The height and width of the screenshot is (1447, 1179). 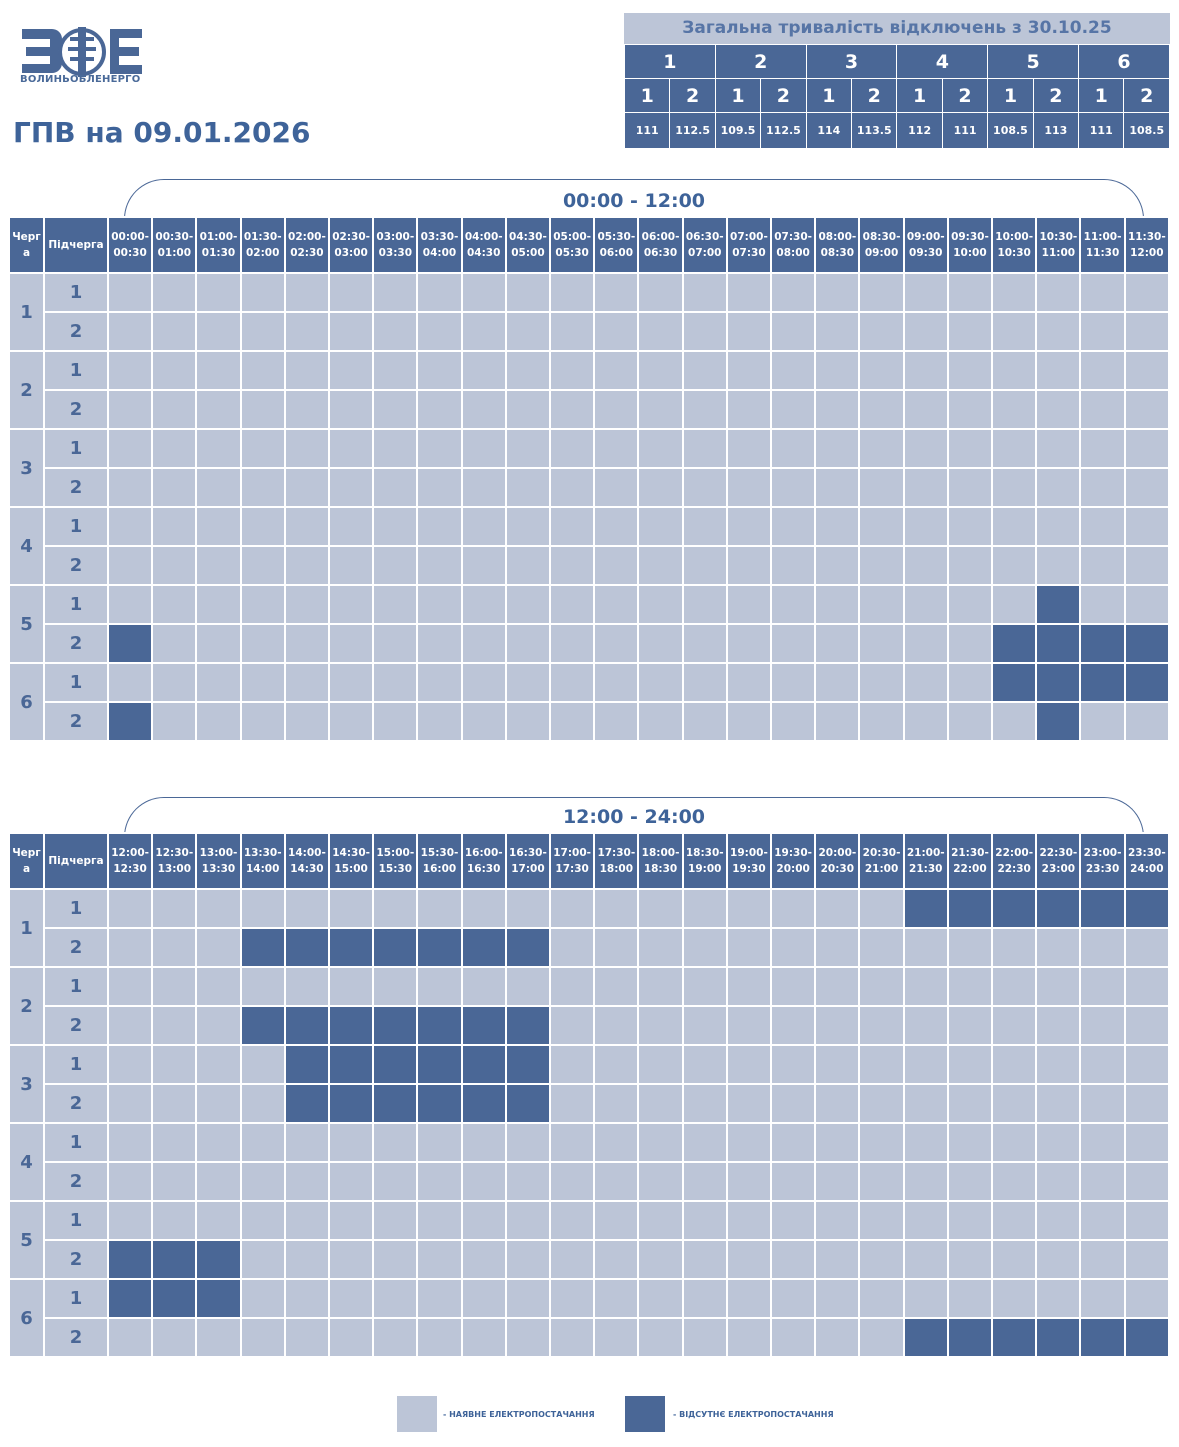 What do you see at coordinates (174, 245) in the screenshot?
I see `time-slot-header: 00:30- 01:00` at bounding box center [174, 245].